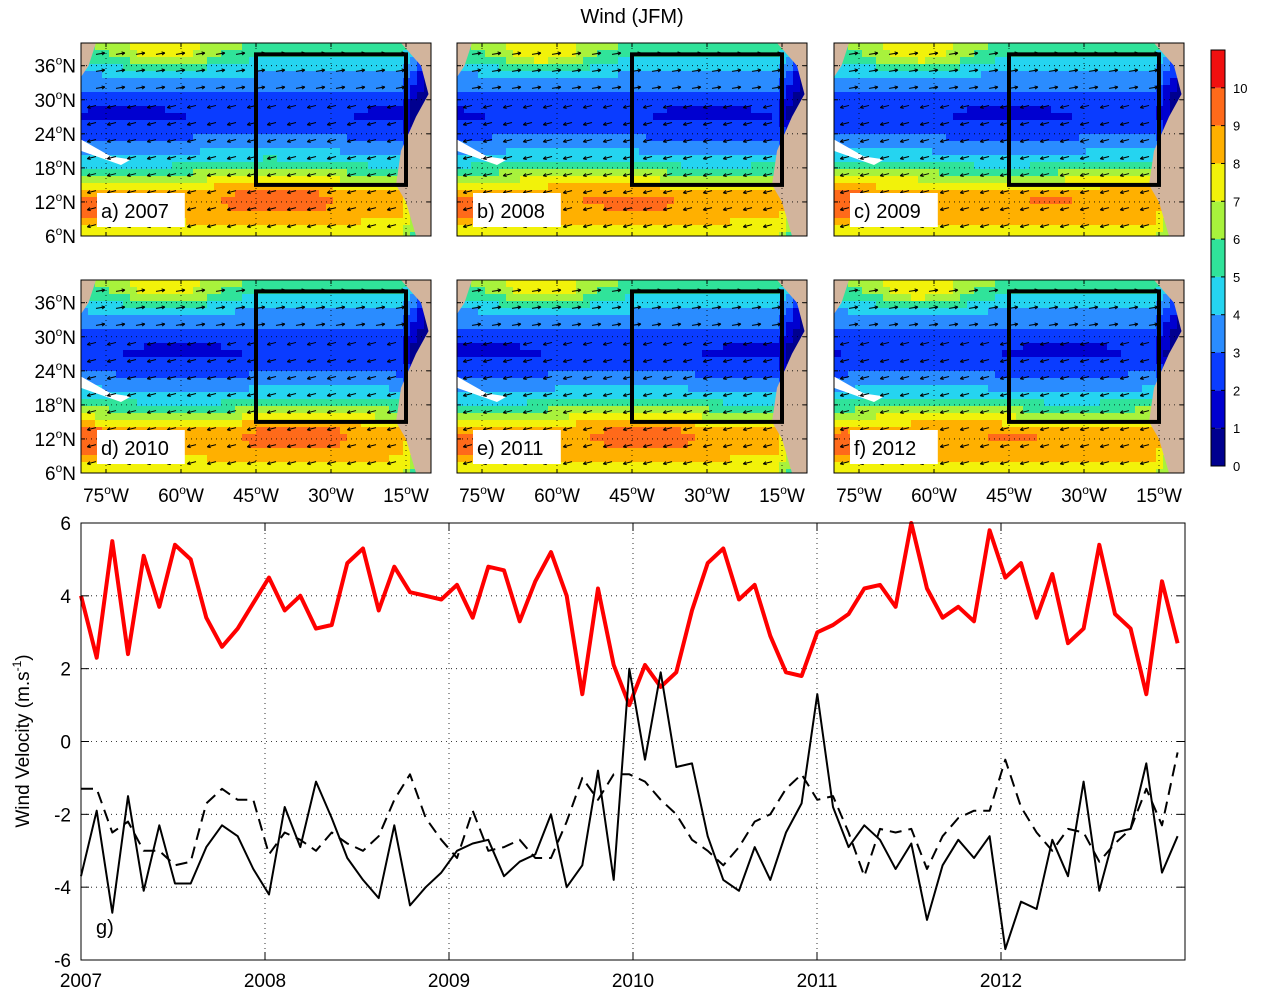  Describe the element at coordinates (511, 212) in the screenshot. I see `panel-label: b) 2008` at that location.